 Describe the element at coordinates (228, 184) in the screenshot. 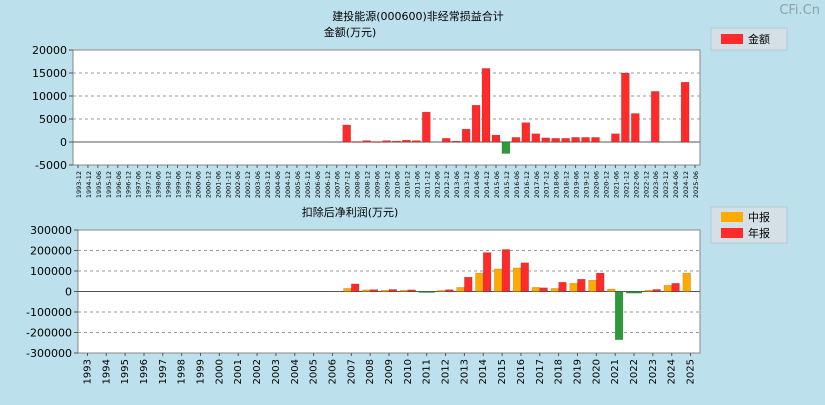

I see `x-tick-label: 2001-12` at that location.